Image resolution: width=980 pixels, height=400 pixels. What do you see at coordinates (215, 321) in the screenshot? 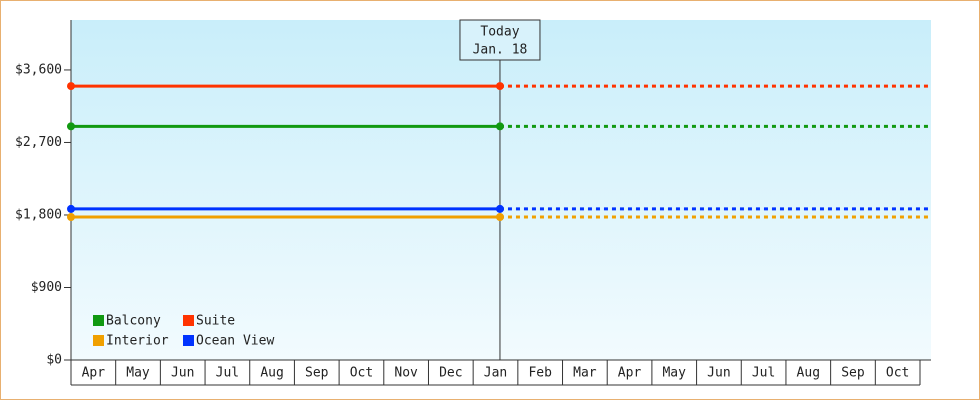
I see `legend-label: Suite` at bounding box center [215, 321].